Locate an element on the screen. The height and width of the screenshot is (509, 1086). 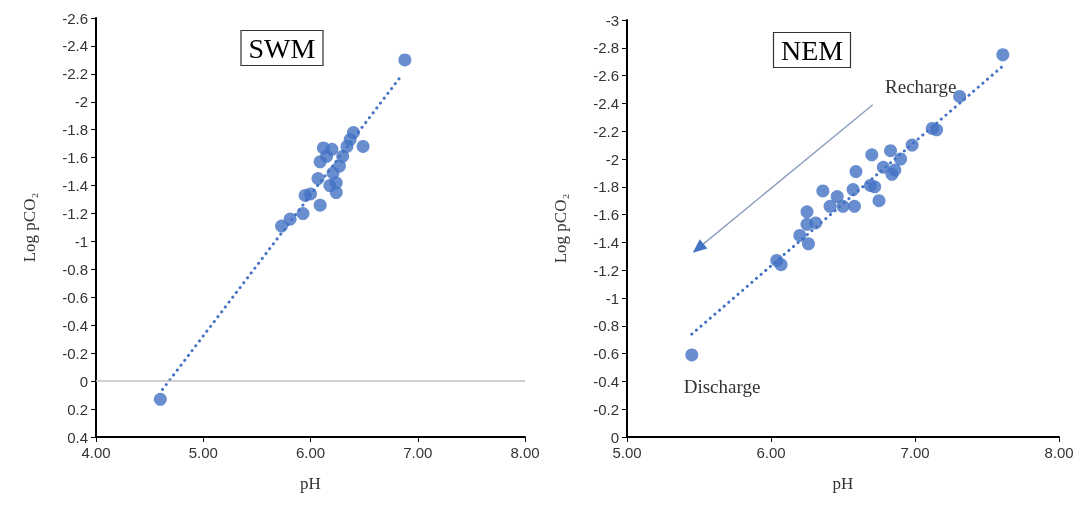
y-tick-label: -2.8 is located at coordinates (606, 48).